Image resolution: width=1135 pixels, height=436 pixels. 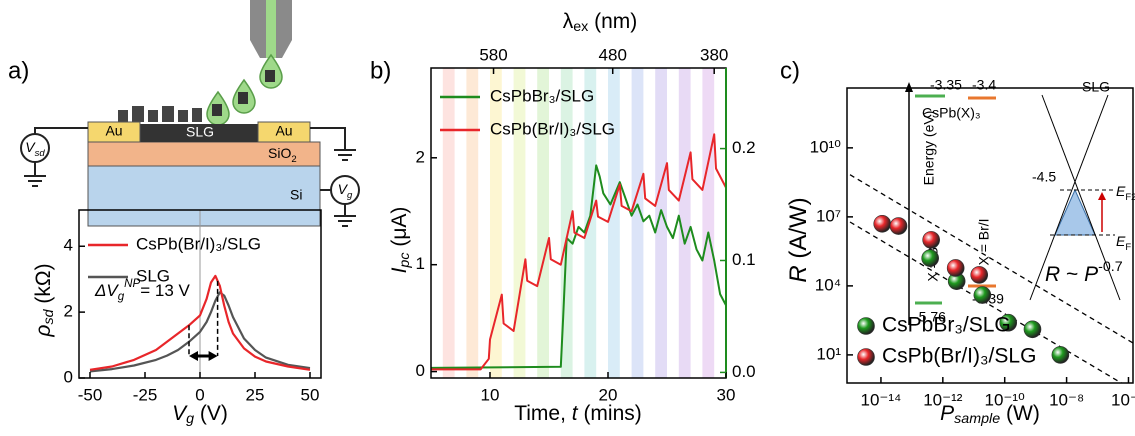 I want to click on bottom-tick-label: 50, so click(x=310, y=394).